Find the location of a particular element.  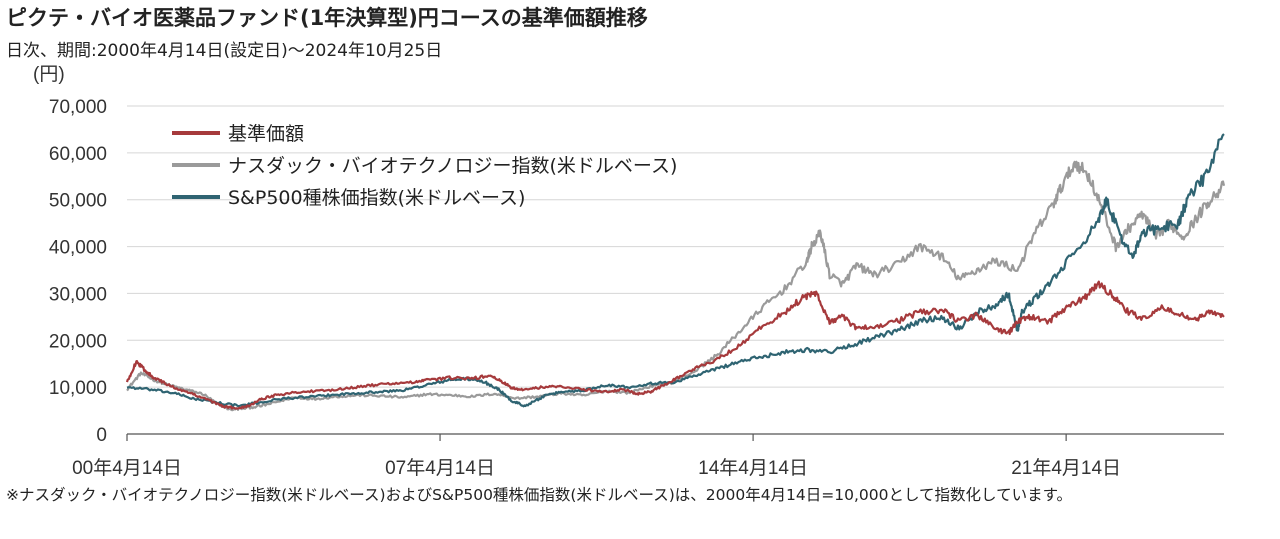

x-tick-label: 21年4月14日 is located at coordinates (1066, 468).